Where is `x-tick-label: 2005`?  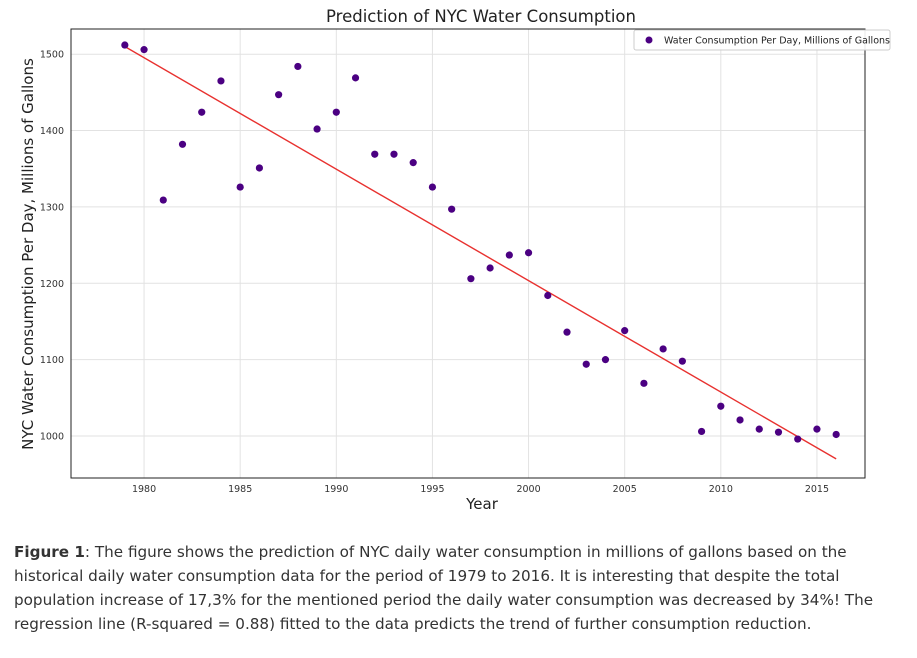 x-tick-label: 2005 is located at coordinates (625, 489).